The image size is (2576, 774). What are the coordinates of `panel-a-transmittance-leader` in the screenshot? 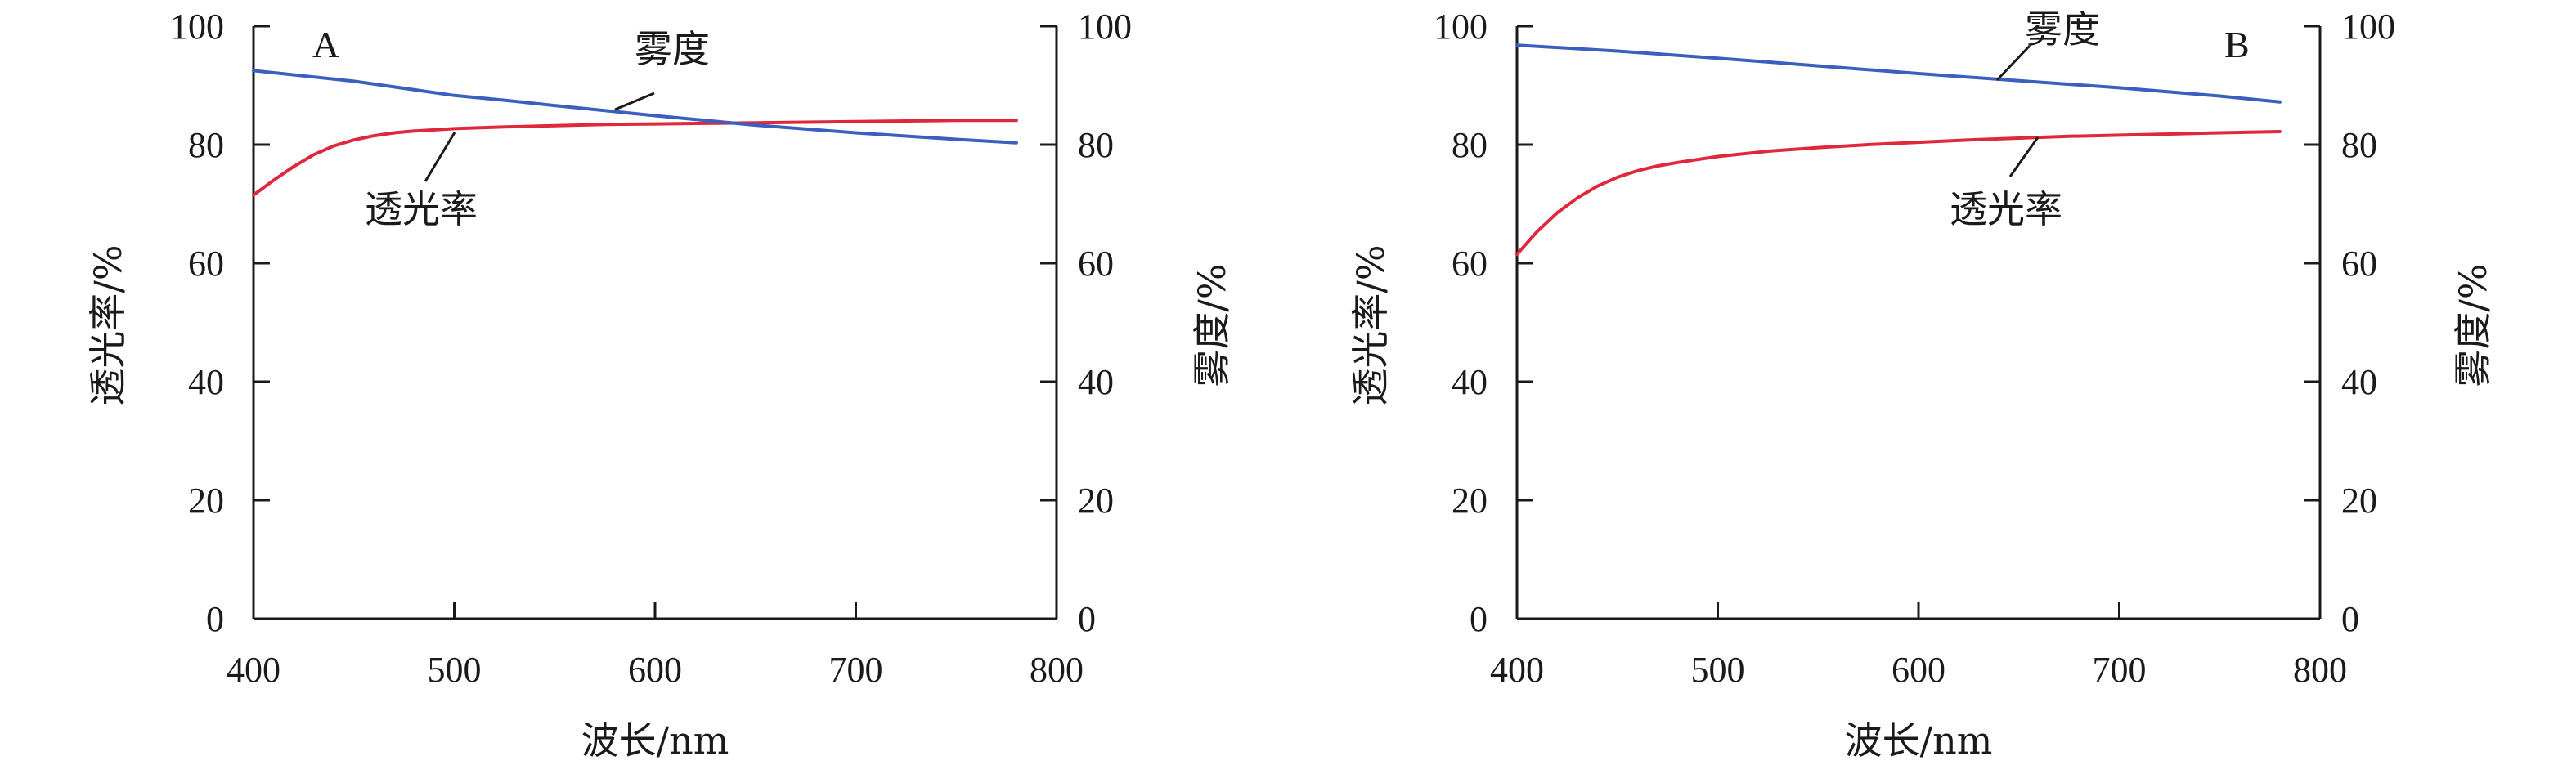 It's located at (440, 157).